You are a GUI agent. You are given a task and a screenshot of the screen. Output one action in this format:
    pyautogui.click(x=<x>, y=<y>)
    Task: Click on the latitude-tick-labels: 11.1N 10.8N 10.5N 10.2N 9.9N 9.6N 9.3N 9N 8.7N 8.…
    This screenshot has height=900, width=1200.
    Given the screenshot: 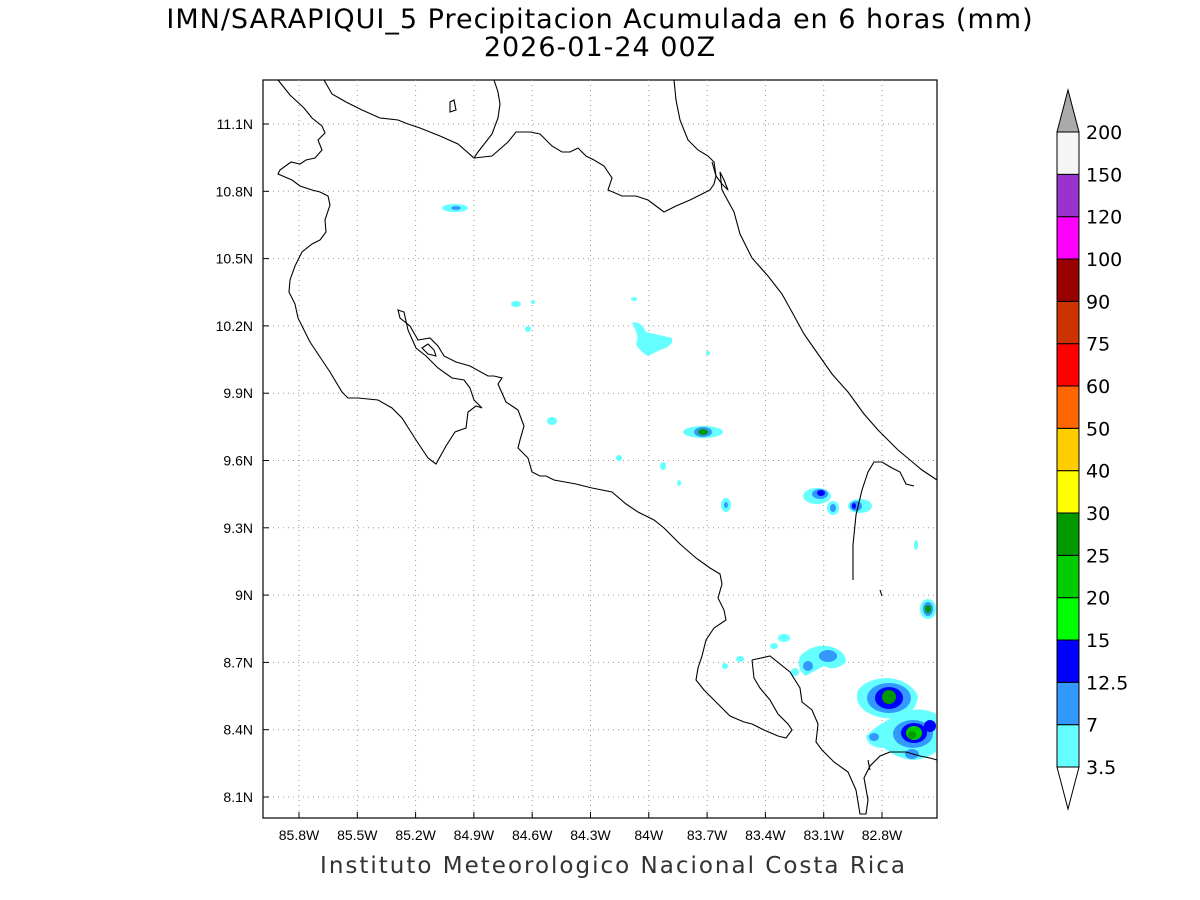 What is the action you would take?
    pyautogui.click(x=242, y=460)
    